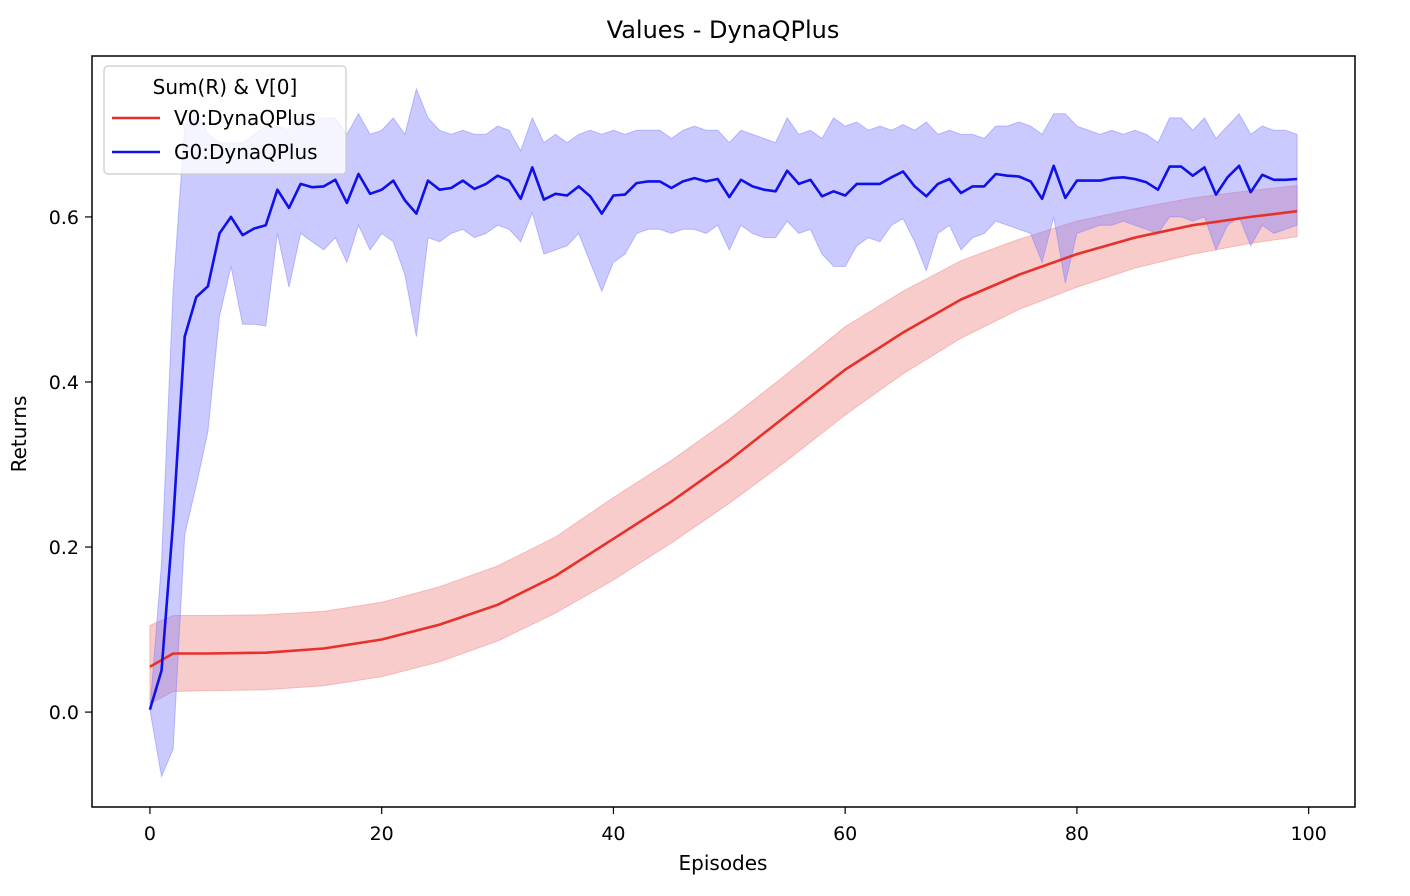  What do you see at coordinates (723, 863) in the screenshot?
I see `x-axis-label: Episodes` at bounding box center [723, 863].